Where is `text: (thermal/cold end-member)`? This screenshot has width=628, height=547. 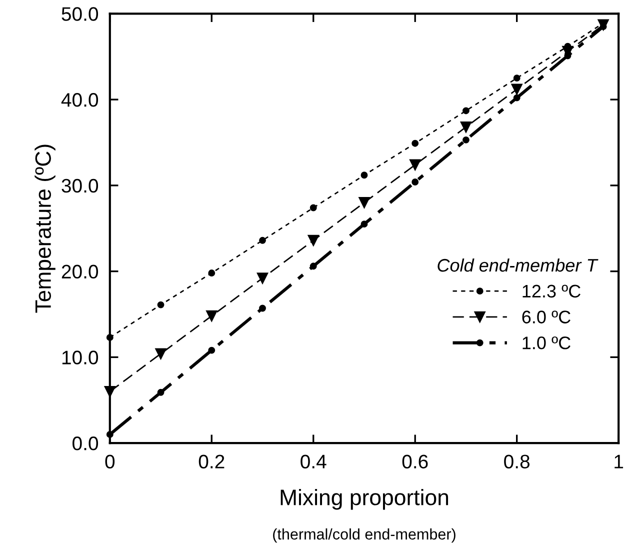
text: (thermal/cold end-member) is located at coordinates (364, 535).